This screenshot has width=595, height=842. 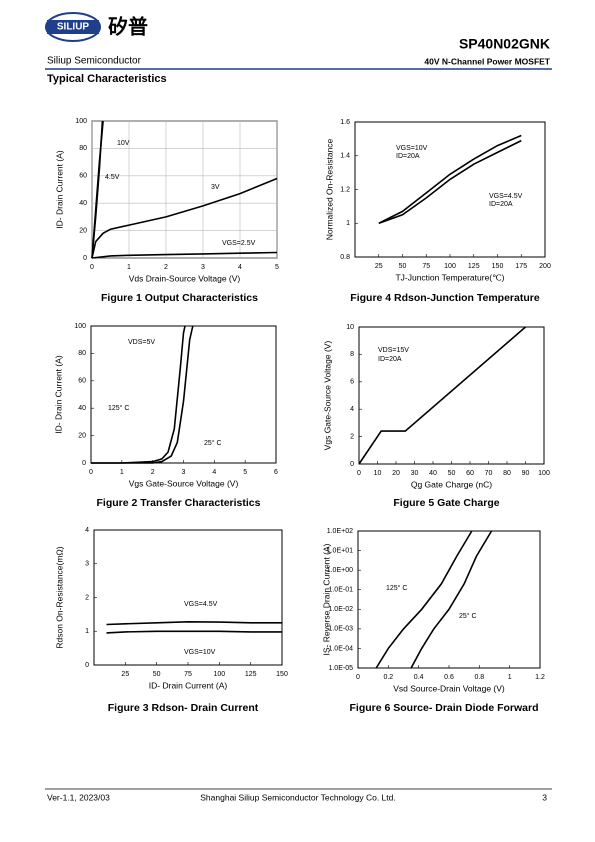 What do you see at coordinates (352, 464) in the screenshot?
I see `y-tick-label: 0` at bounding box center [352, 464].